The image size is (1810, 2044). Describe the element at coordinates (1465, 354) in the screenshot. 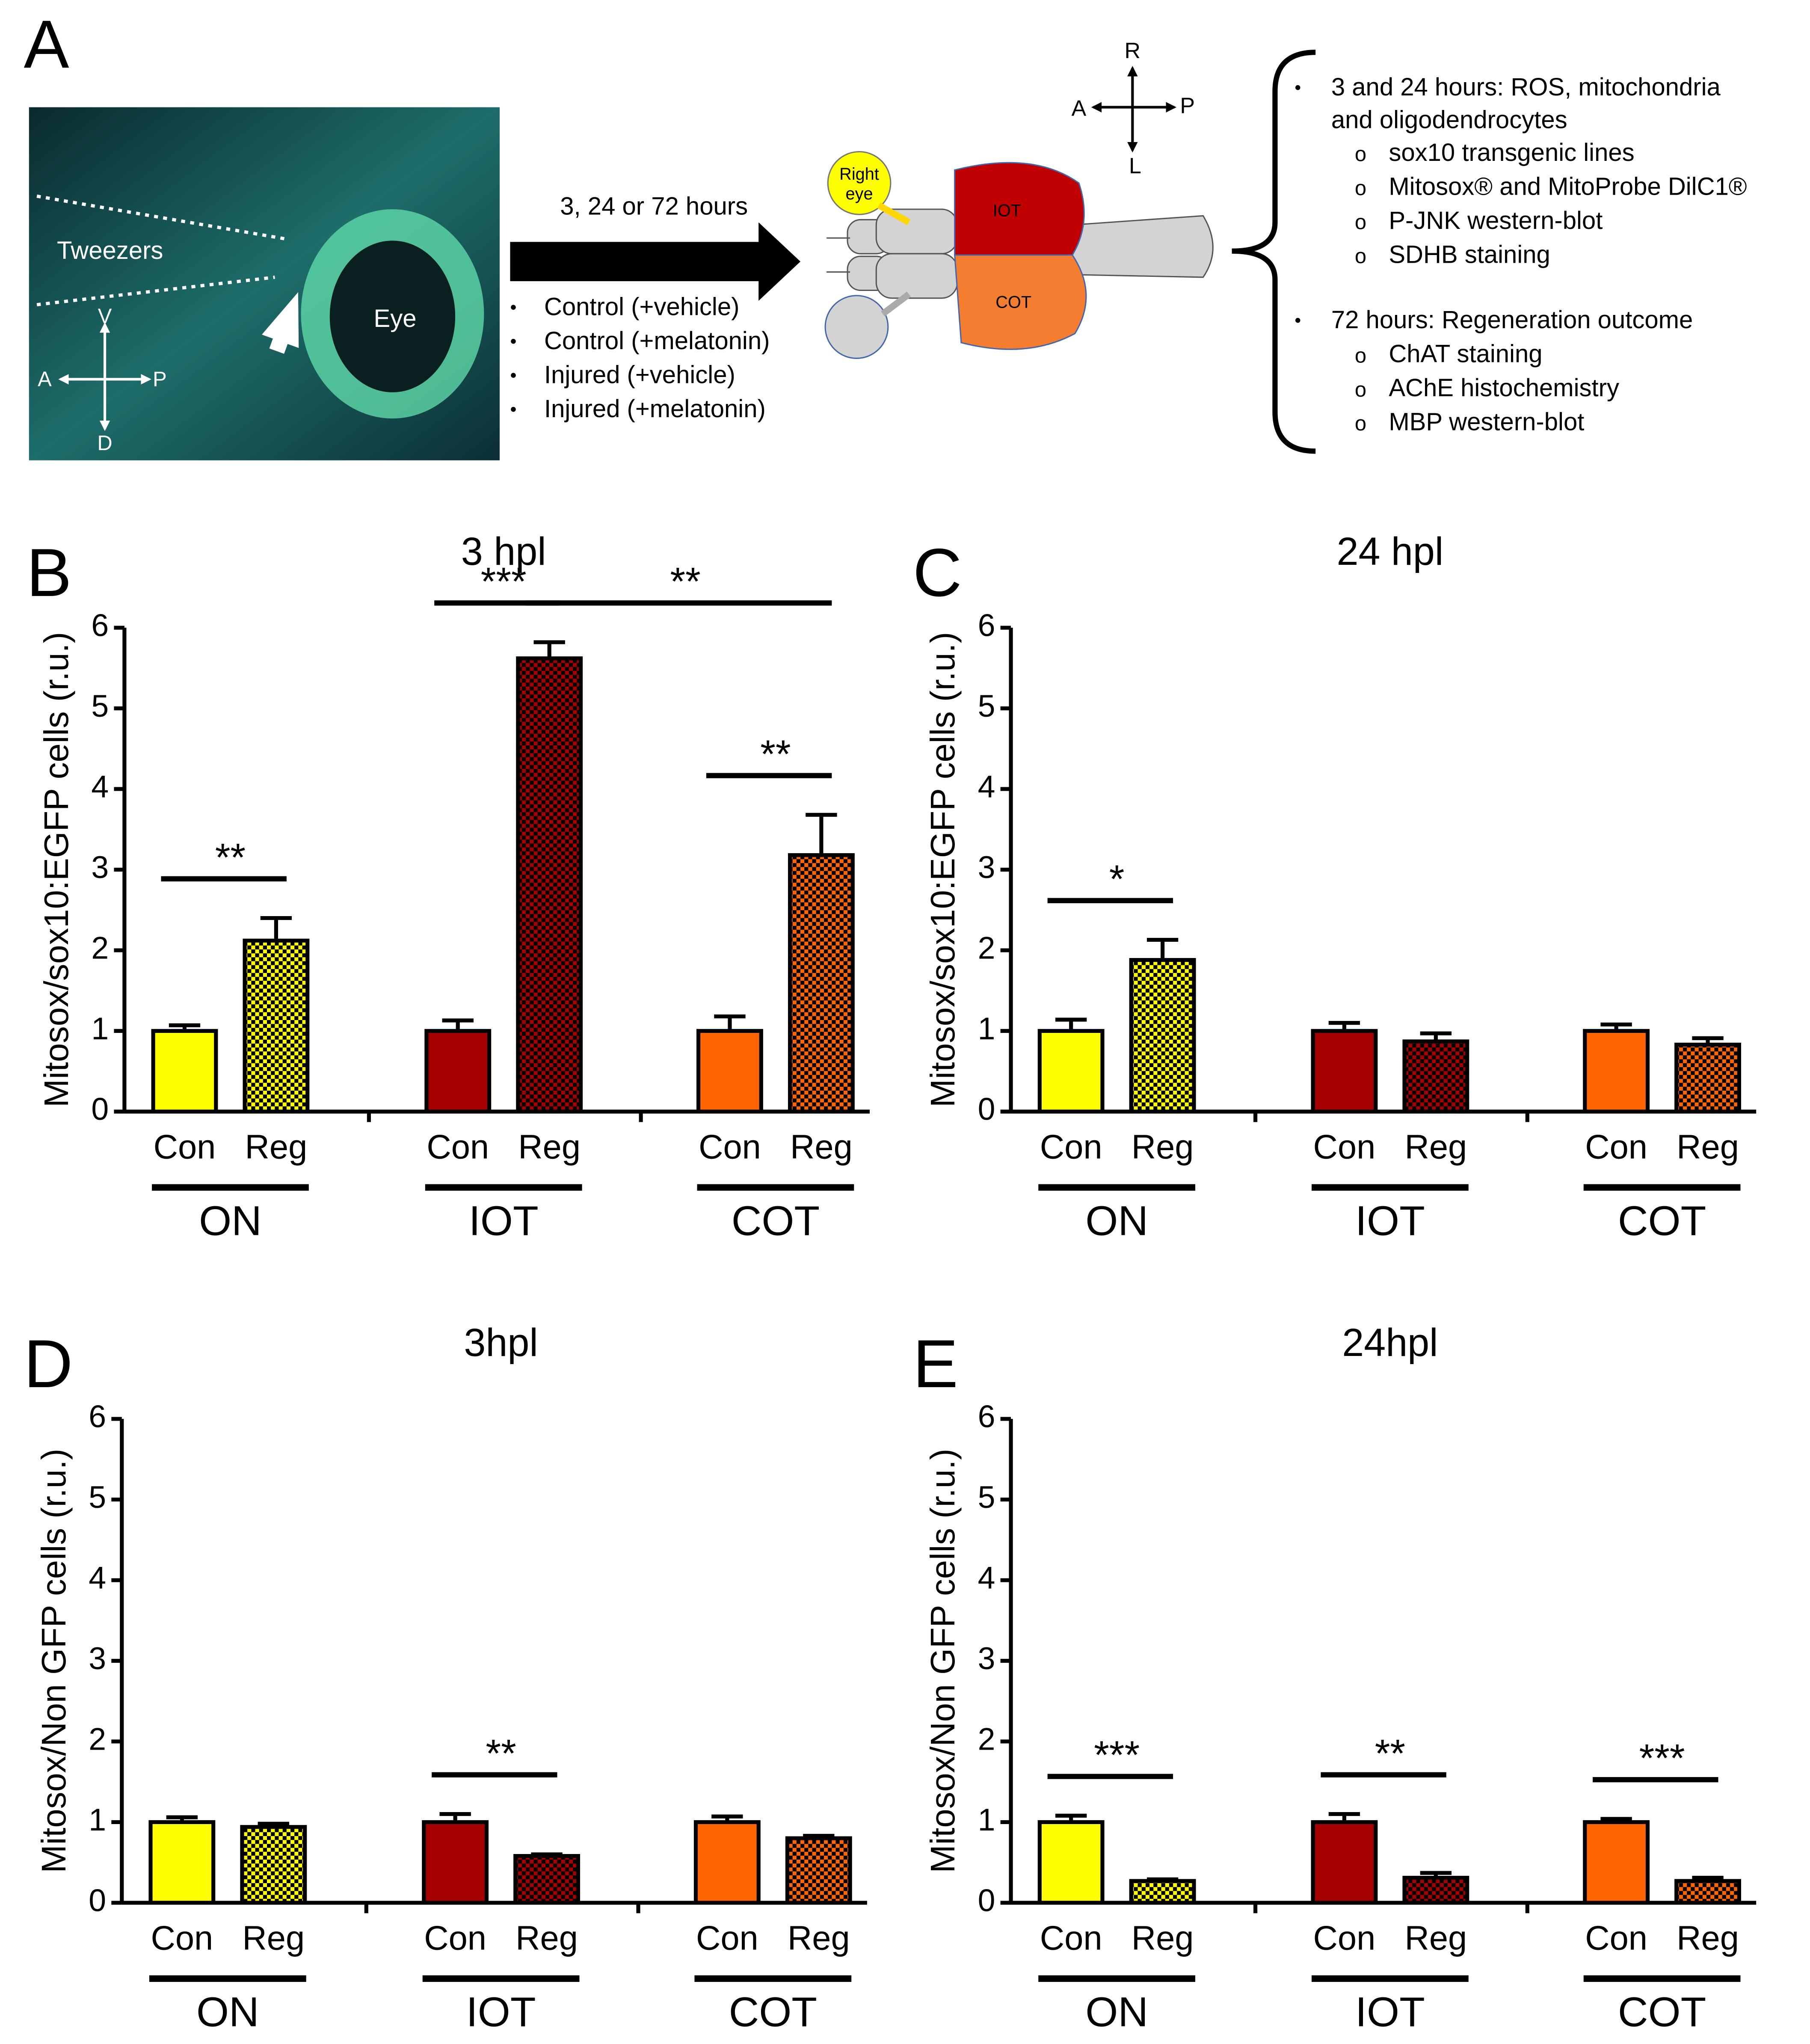

I see `outcome-item: ChAT staining` at that location.